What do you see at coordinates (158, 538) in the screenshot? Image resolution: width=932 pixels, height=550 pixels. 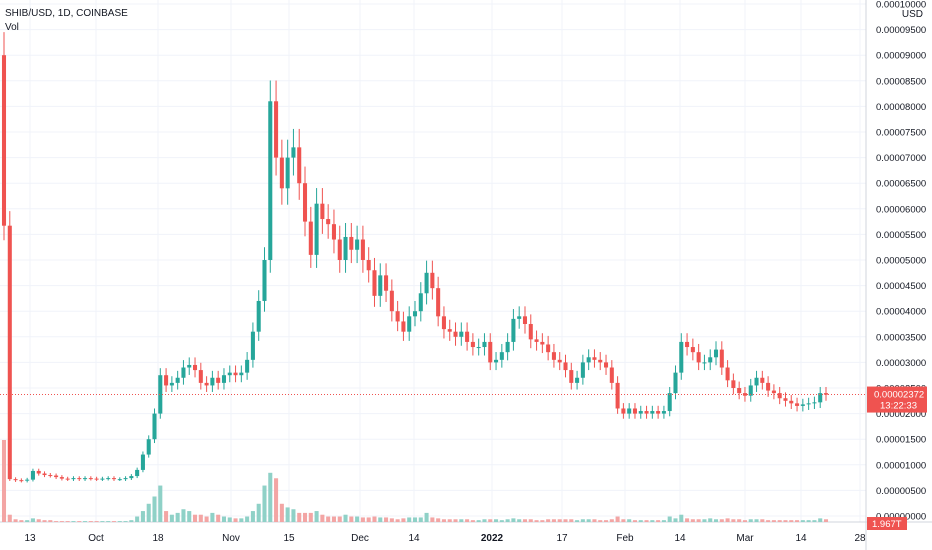 I see `x-tick-label: 18` at bounding box center [158, 538].